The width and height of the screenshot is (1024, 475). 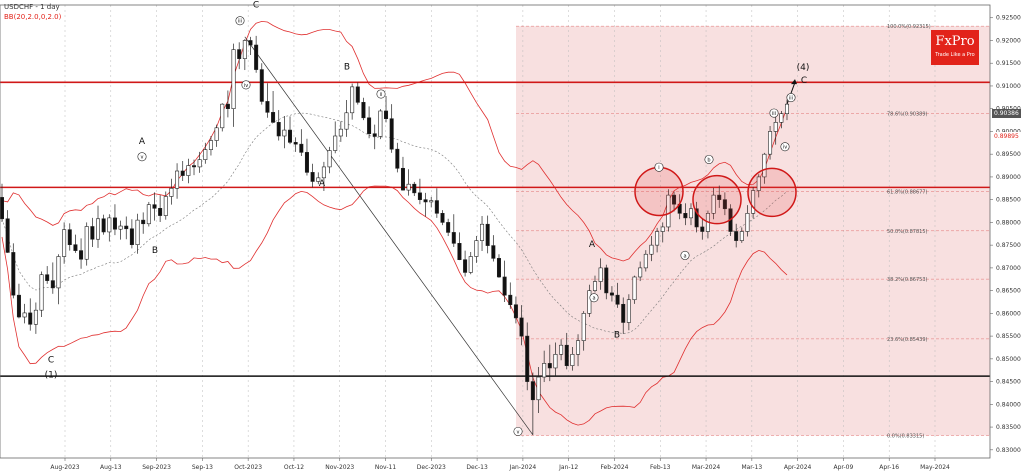 I want to click on x-tick-label: Aug-2023, so click(x=64, y=467).